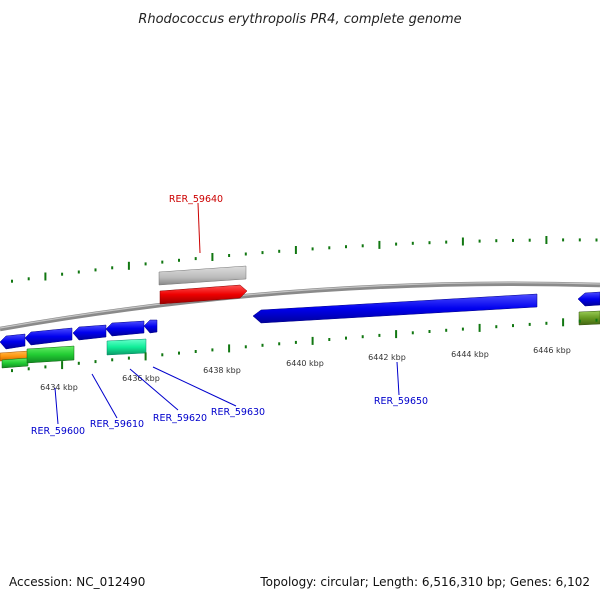 This screenshot has height=600, width=600. Describe the element at coordinates (117, 424) in the screenshot. I see `gene-label-rer-59610: RER_59610` at that location.